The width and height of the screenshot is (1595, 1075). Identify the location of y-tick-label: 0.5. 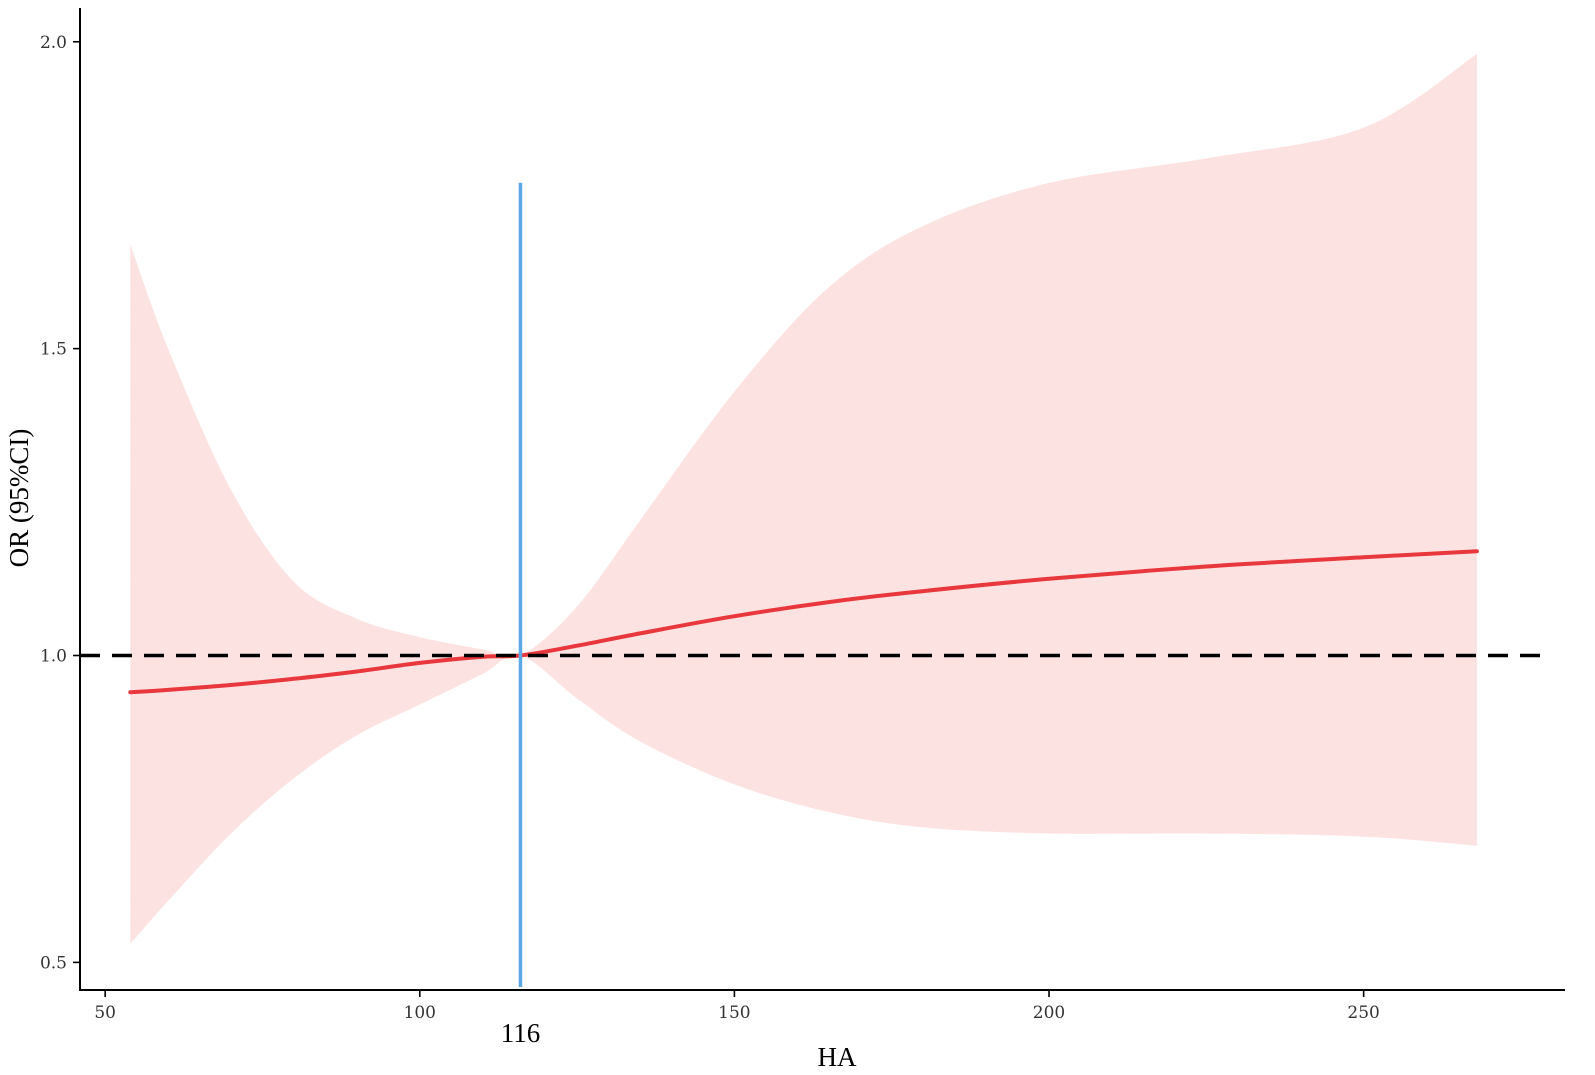
(53, 963).